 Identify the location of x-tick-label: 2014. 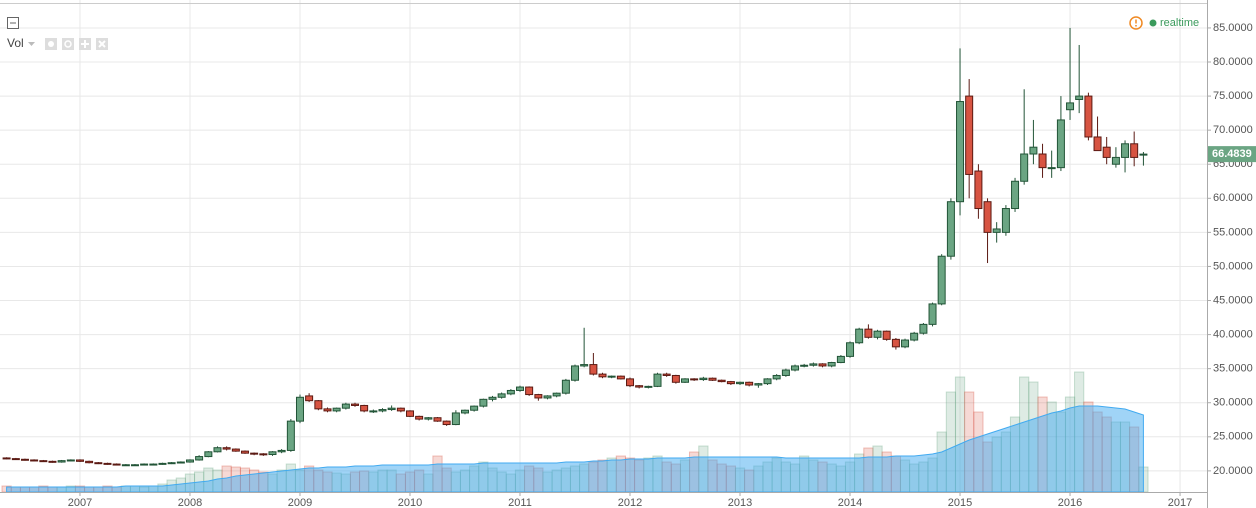
(850, 502).